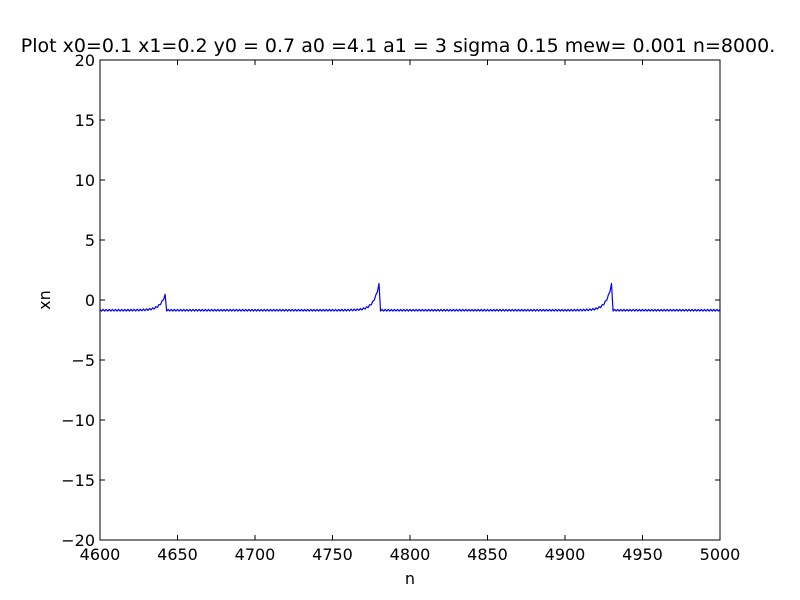  I want to click on y-tick-label: −20, so click(78, 540).